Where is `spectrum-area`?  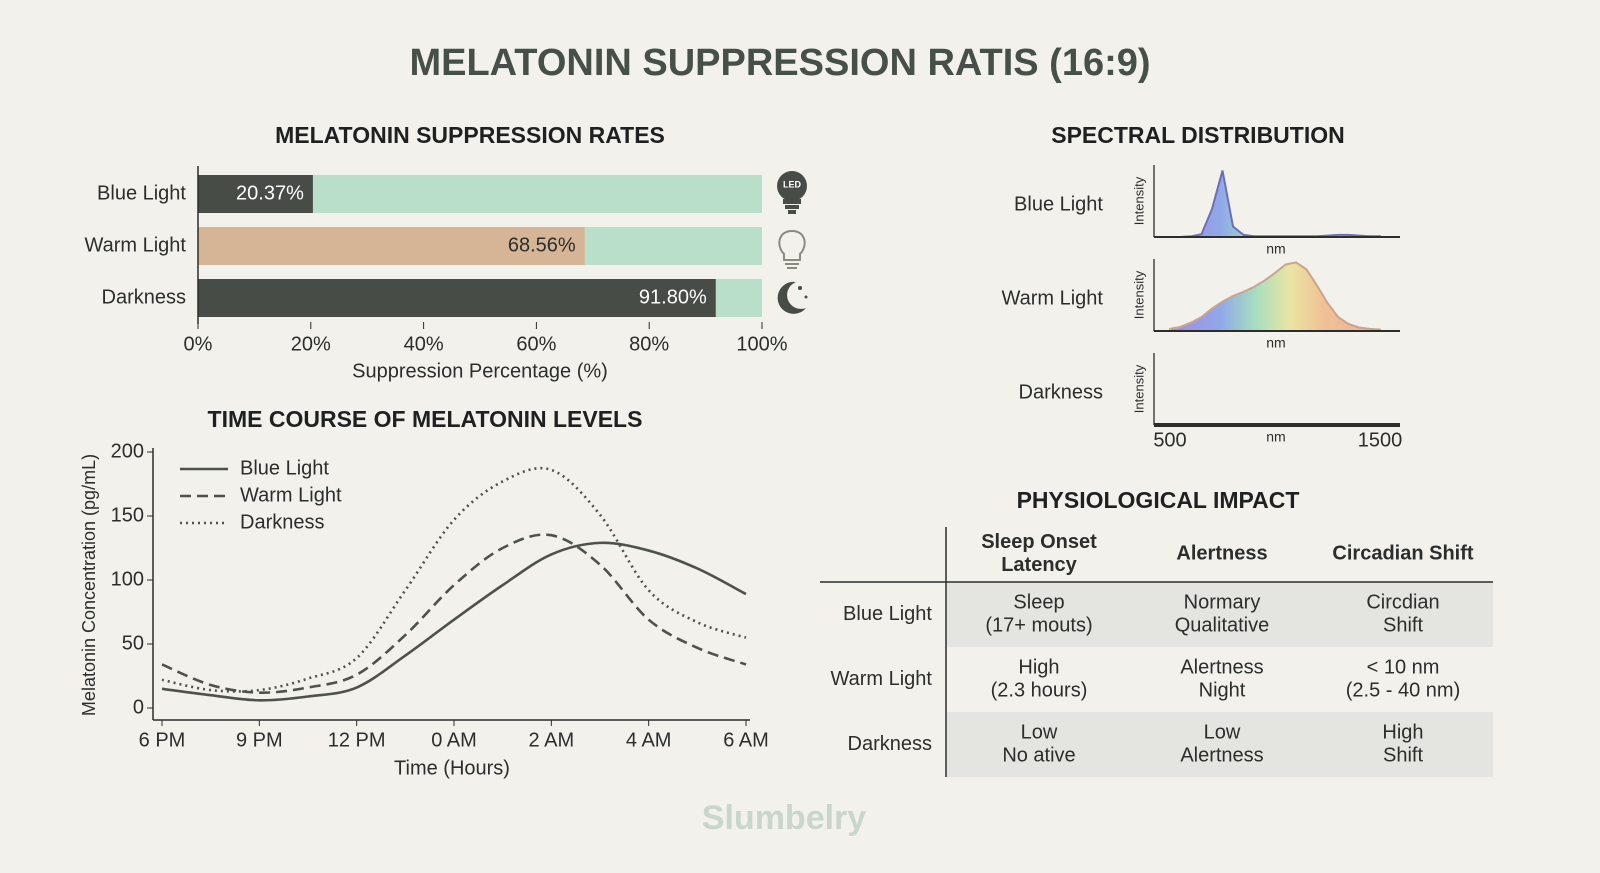
spectrum-area is located at coordinates (1275, 296).